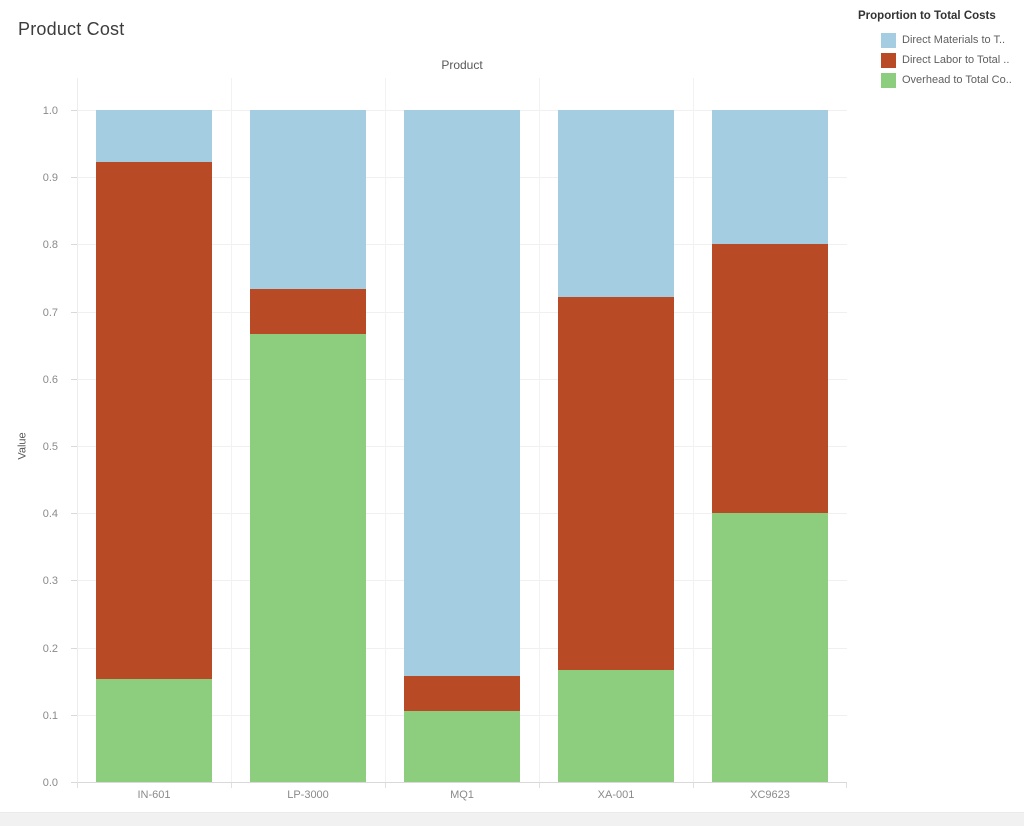 Image resolution: width=1024 pixels, height=826 pixels. I want to click on y-tick-label: 0.0, so click(50, 783).